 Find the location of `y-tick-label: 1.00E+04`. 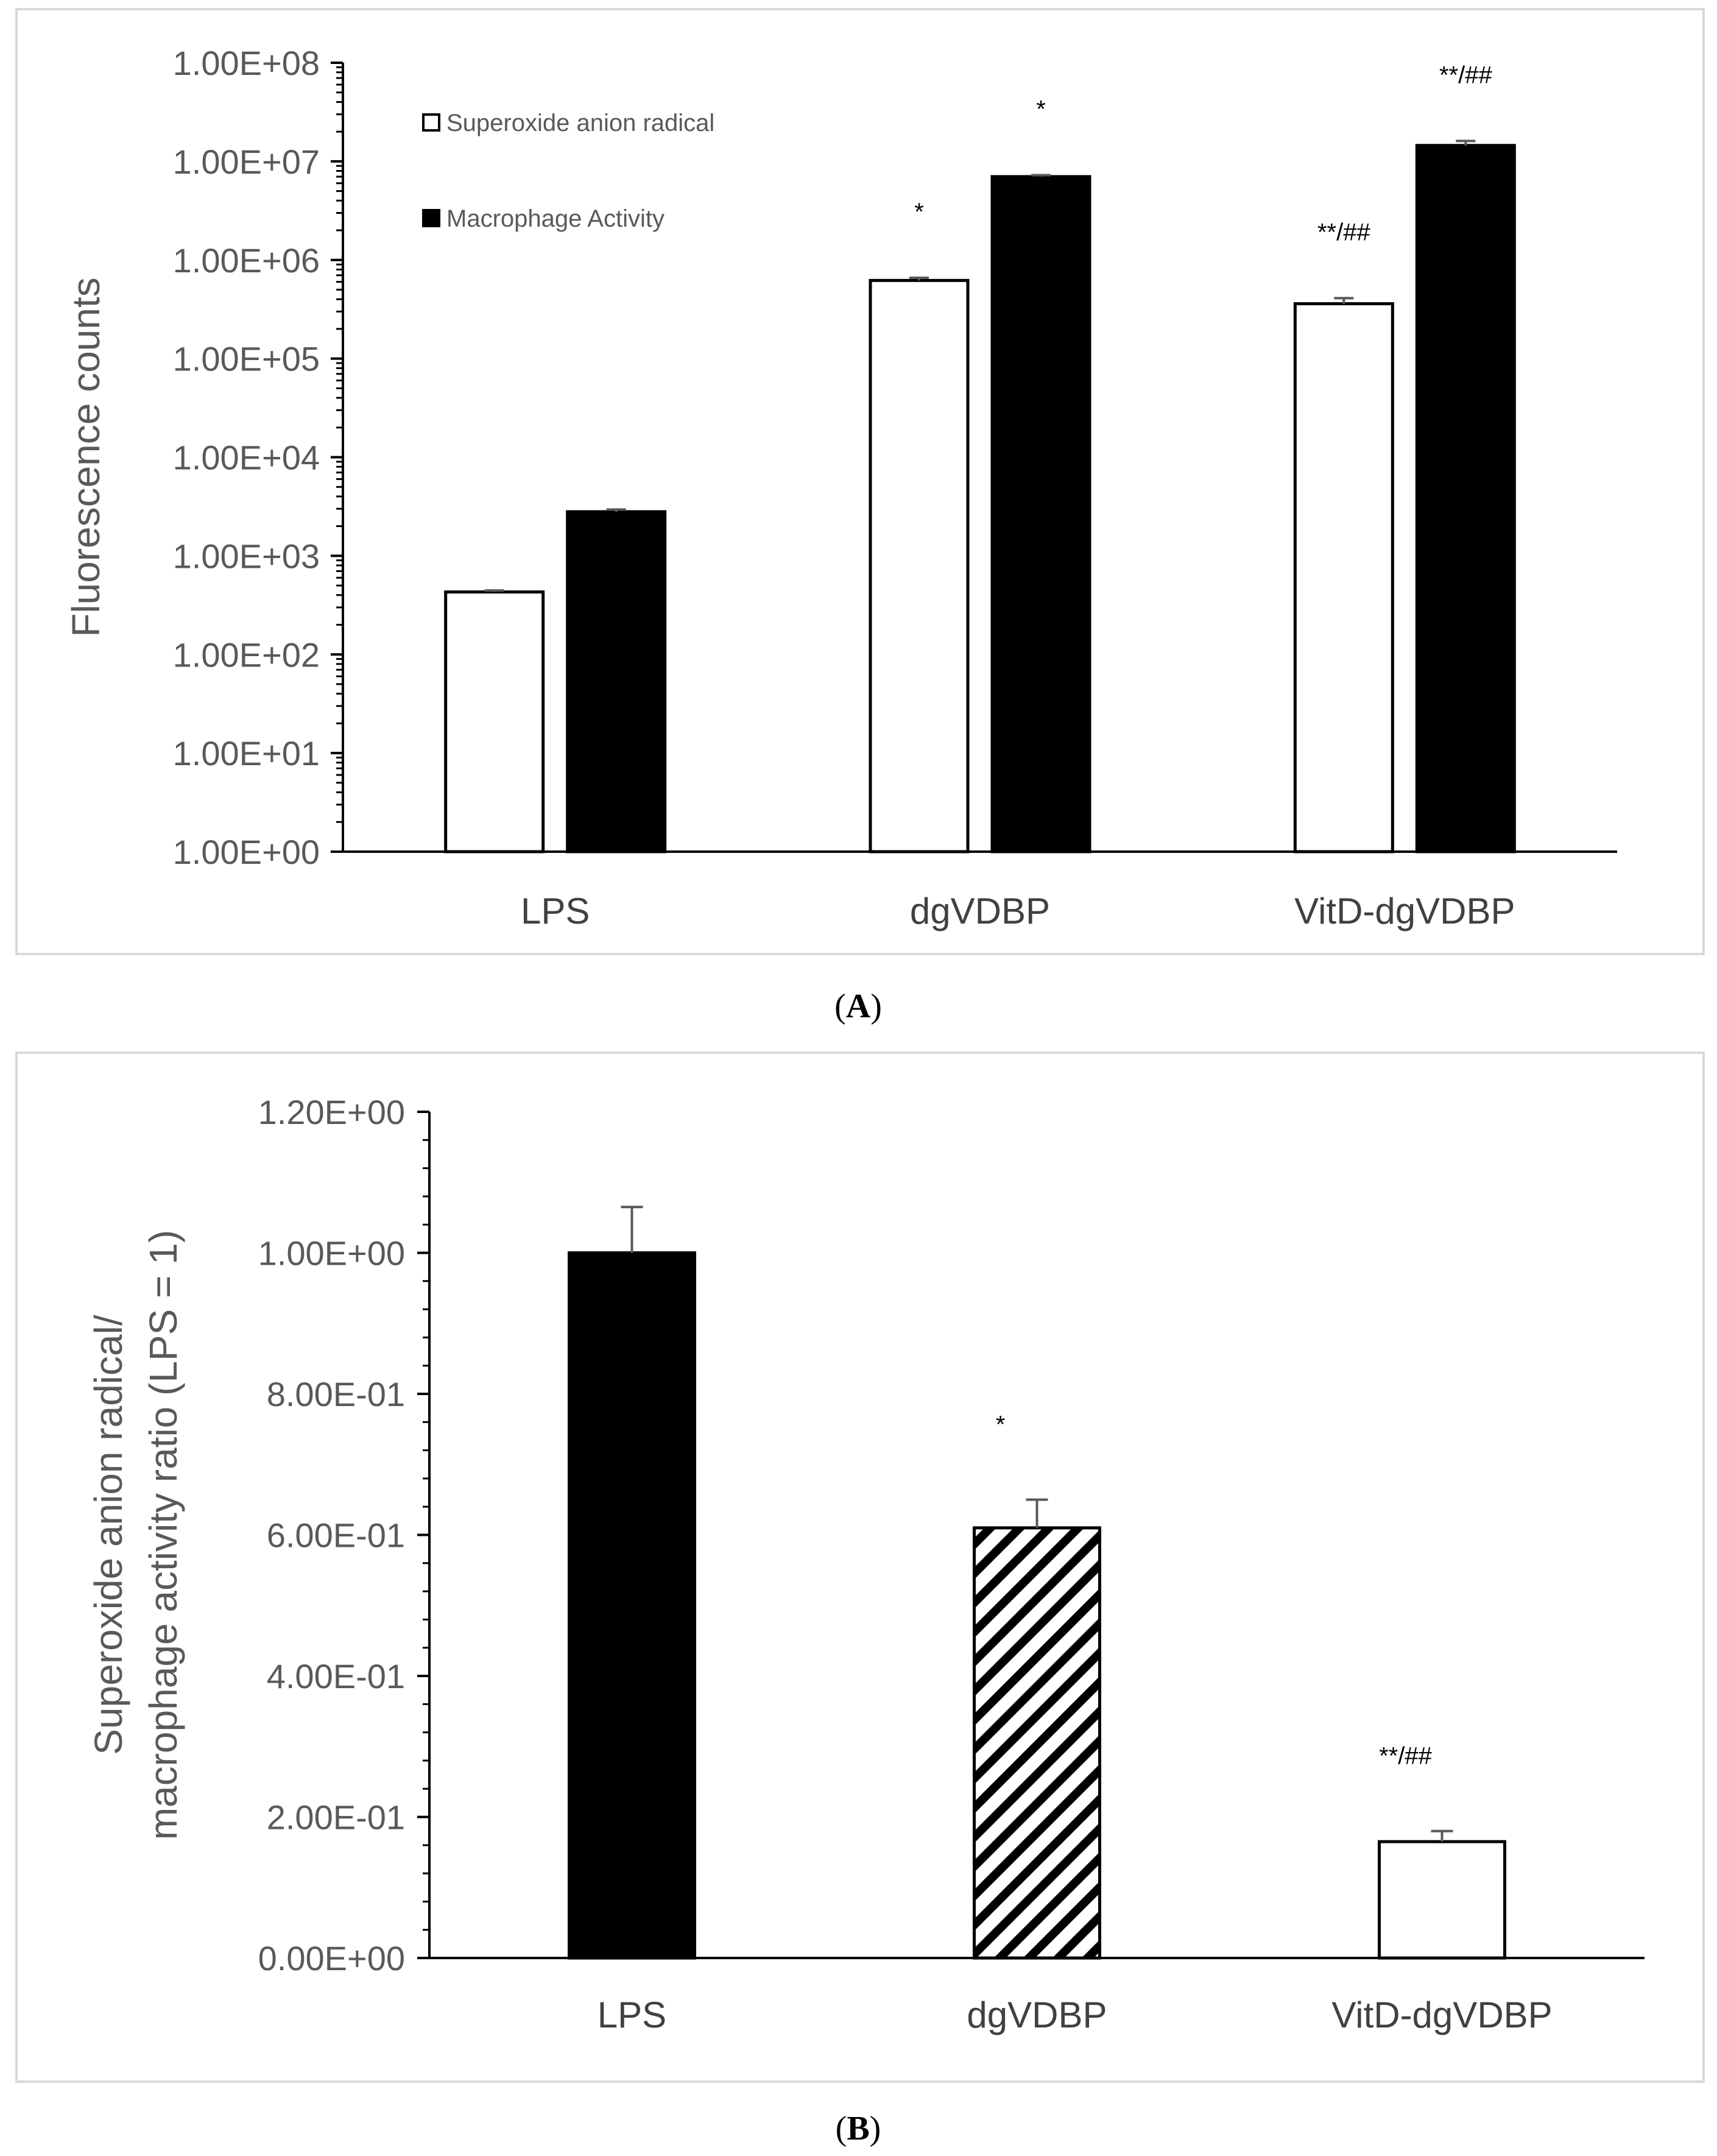

y-tick-label: 1.00E+04 is located at coordinates (246, 458).